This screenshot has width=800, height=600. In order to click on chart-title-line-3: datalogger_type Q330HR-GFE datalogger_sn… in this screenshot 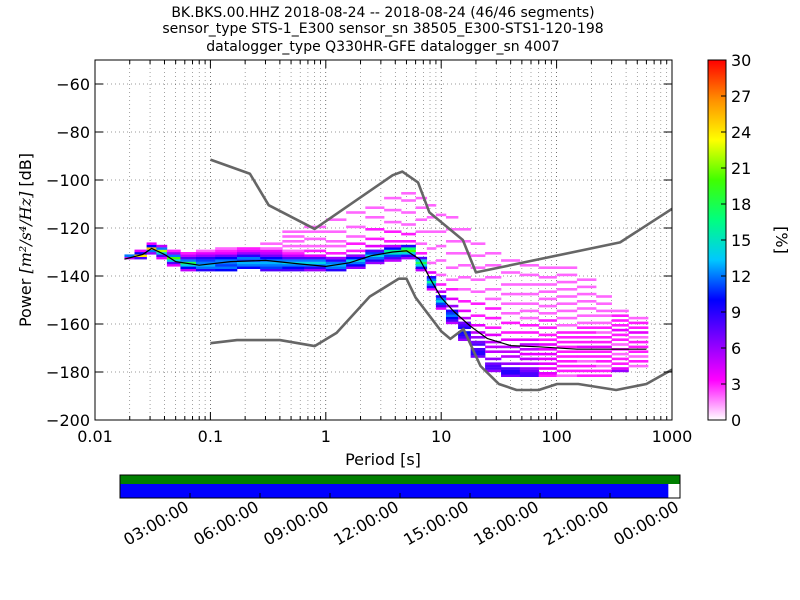, I will do `click(382, 47)`.